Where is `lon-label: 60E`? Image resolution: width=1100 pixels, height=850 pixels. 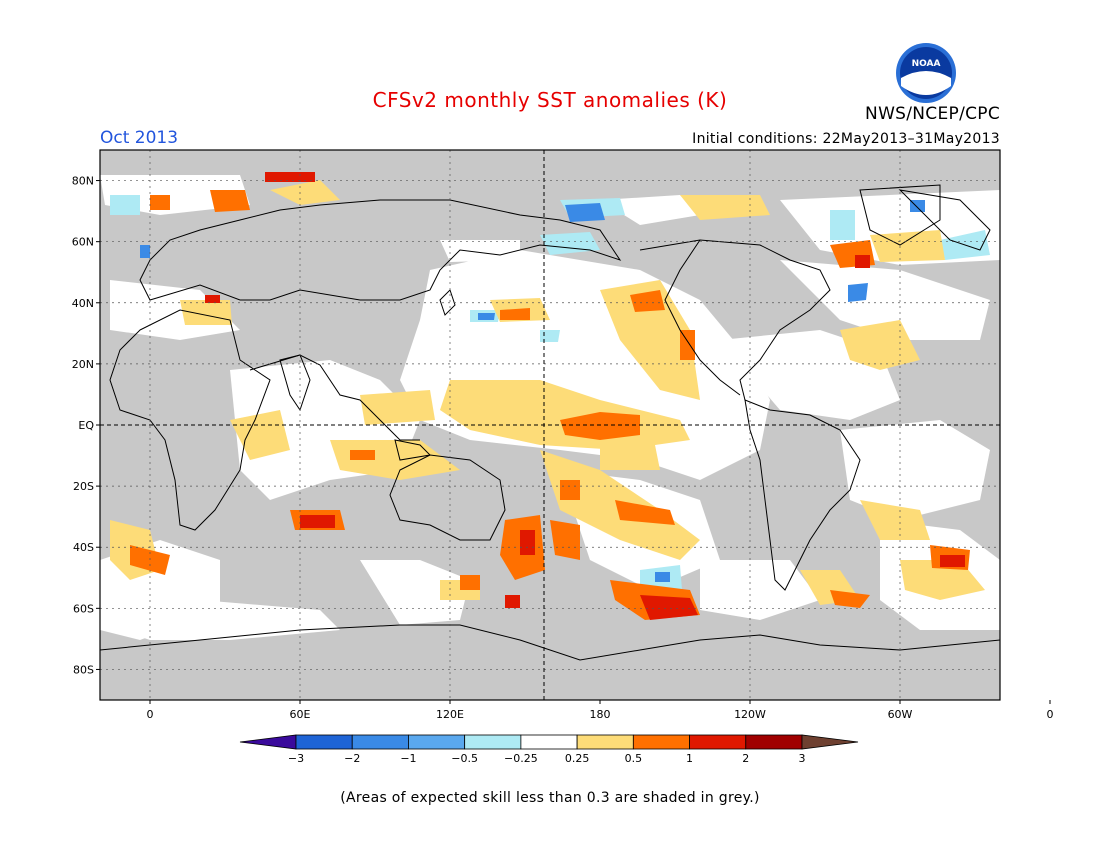
lon-label: 60E is located at coordinates (300, 714).